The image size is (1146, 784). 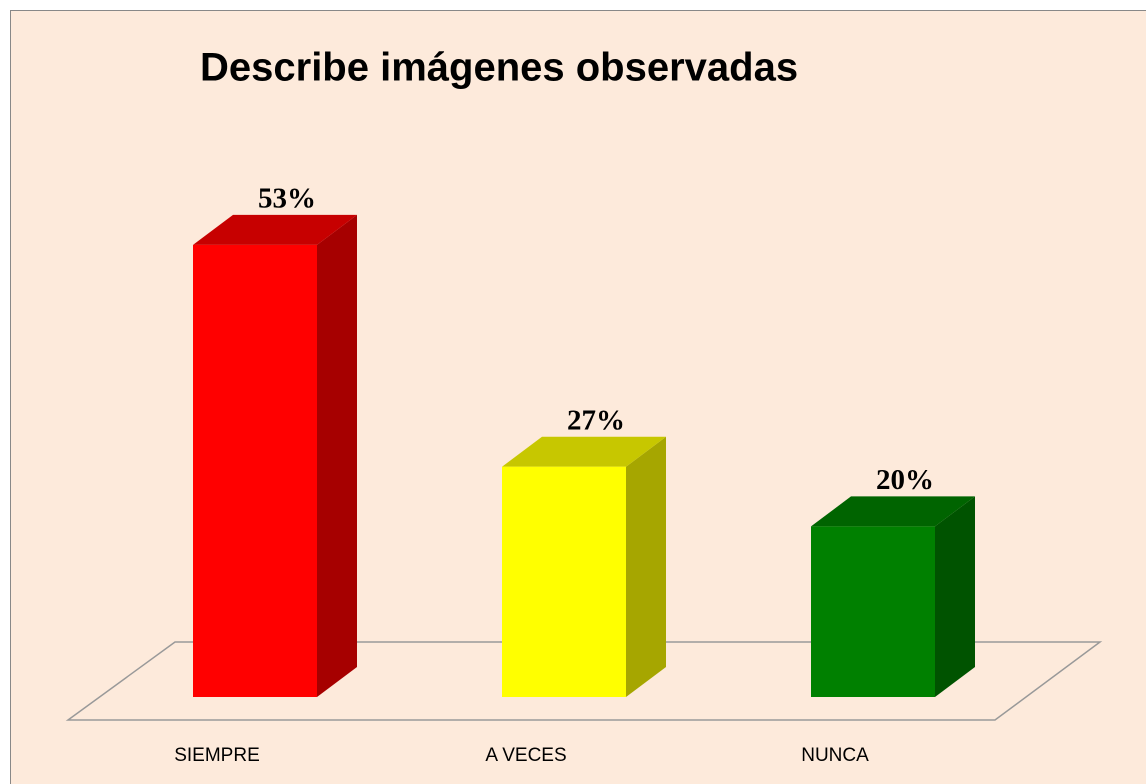 What do you see at coordinates (499, 68) in the screenshot?
I see `chart-title: Describe imágenes observadas` at bounding box center [499, 68].